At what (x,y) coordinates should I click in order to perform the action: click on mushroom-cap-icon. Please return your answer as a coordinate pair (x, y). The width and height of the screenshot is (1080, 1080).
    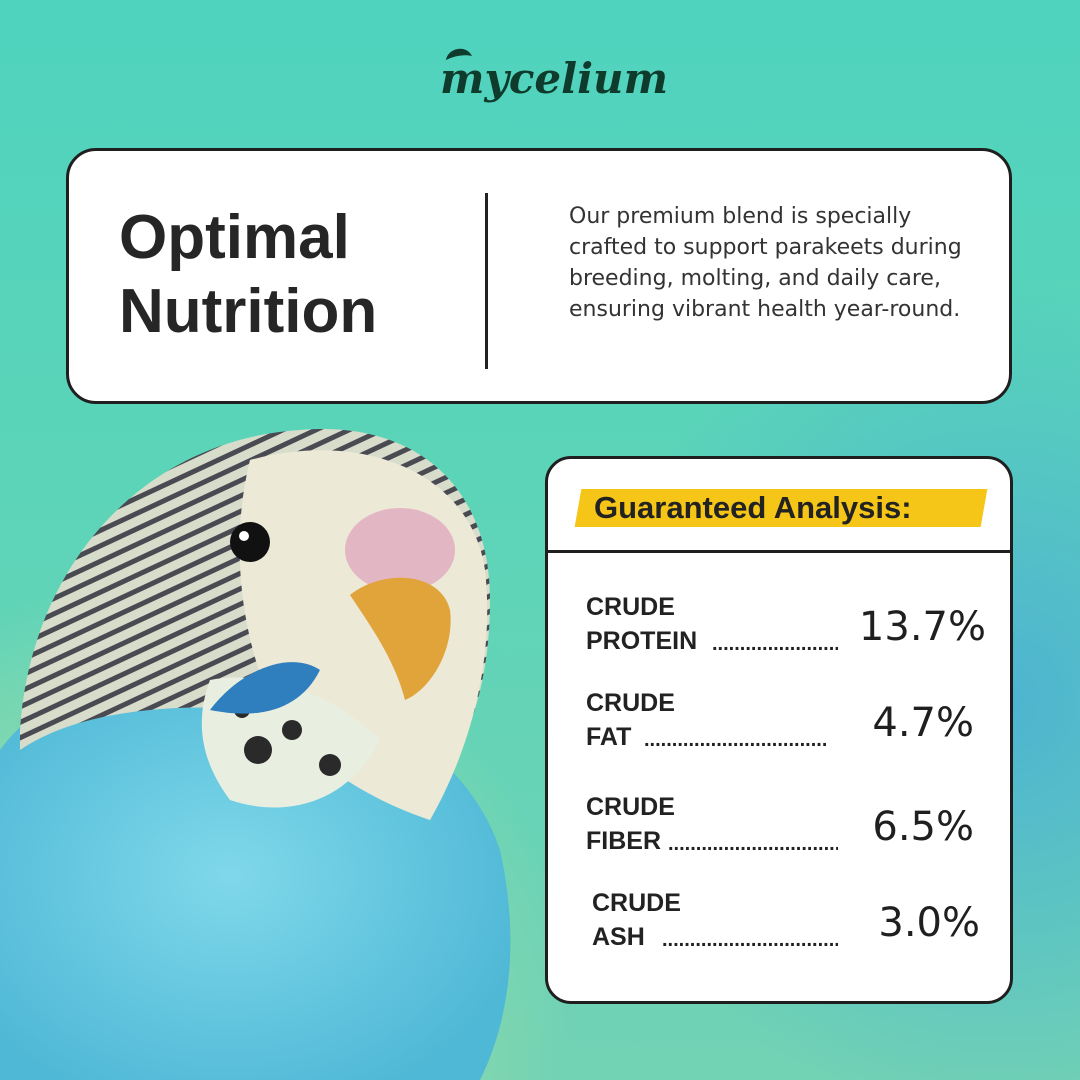
    Looking at the image, I should click on (459, 54).